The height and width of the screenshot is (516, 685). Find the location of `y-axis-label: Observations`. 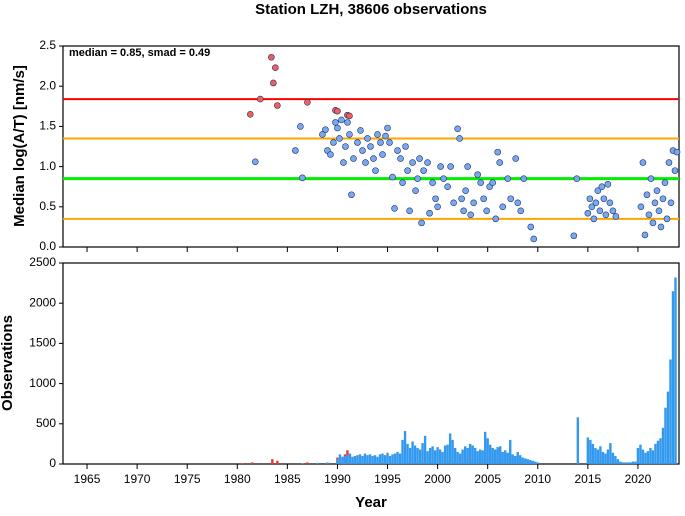

y-axis-label: Observations is located at coordinates (8, 363).